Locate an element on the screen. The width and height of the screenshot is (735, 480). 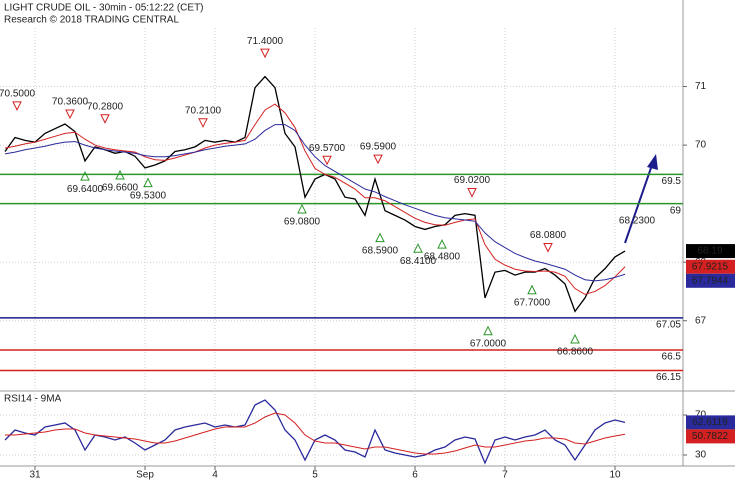
annotation-label: 69.5700 is located at coordinates (327, 148).